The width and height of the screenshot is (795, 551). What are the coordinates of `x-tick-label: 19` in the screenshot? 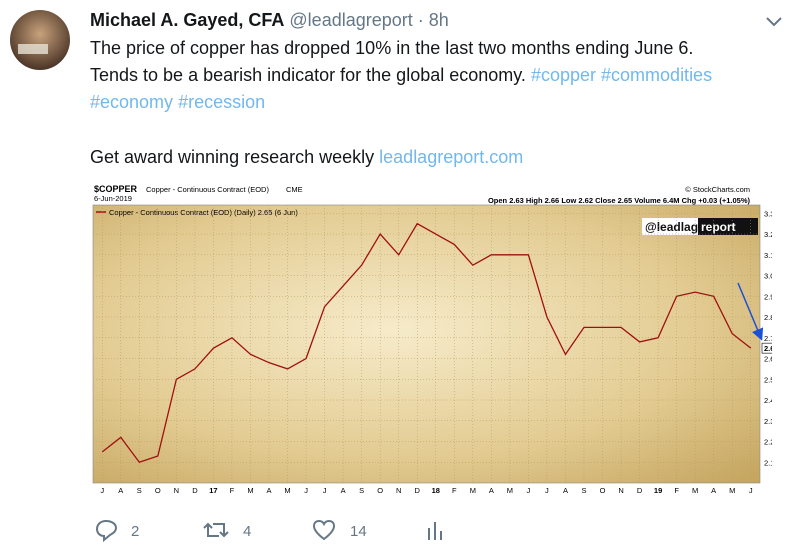 It's located at (658, 490).